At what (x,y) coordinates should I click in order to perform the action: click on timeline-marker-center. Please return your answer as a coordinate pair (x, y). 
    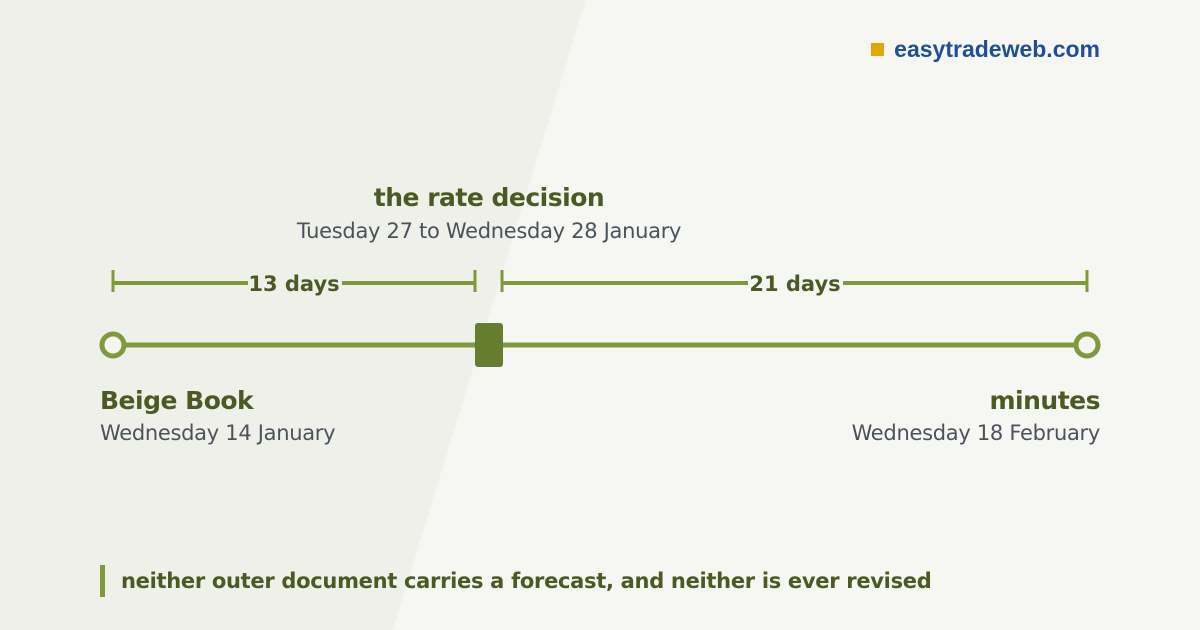
    Looking at the image, I should click on (489, 345).